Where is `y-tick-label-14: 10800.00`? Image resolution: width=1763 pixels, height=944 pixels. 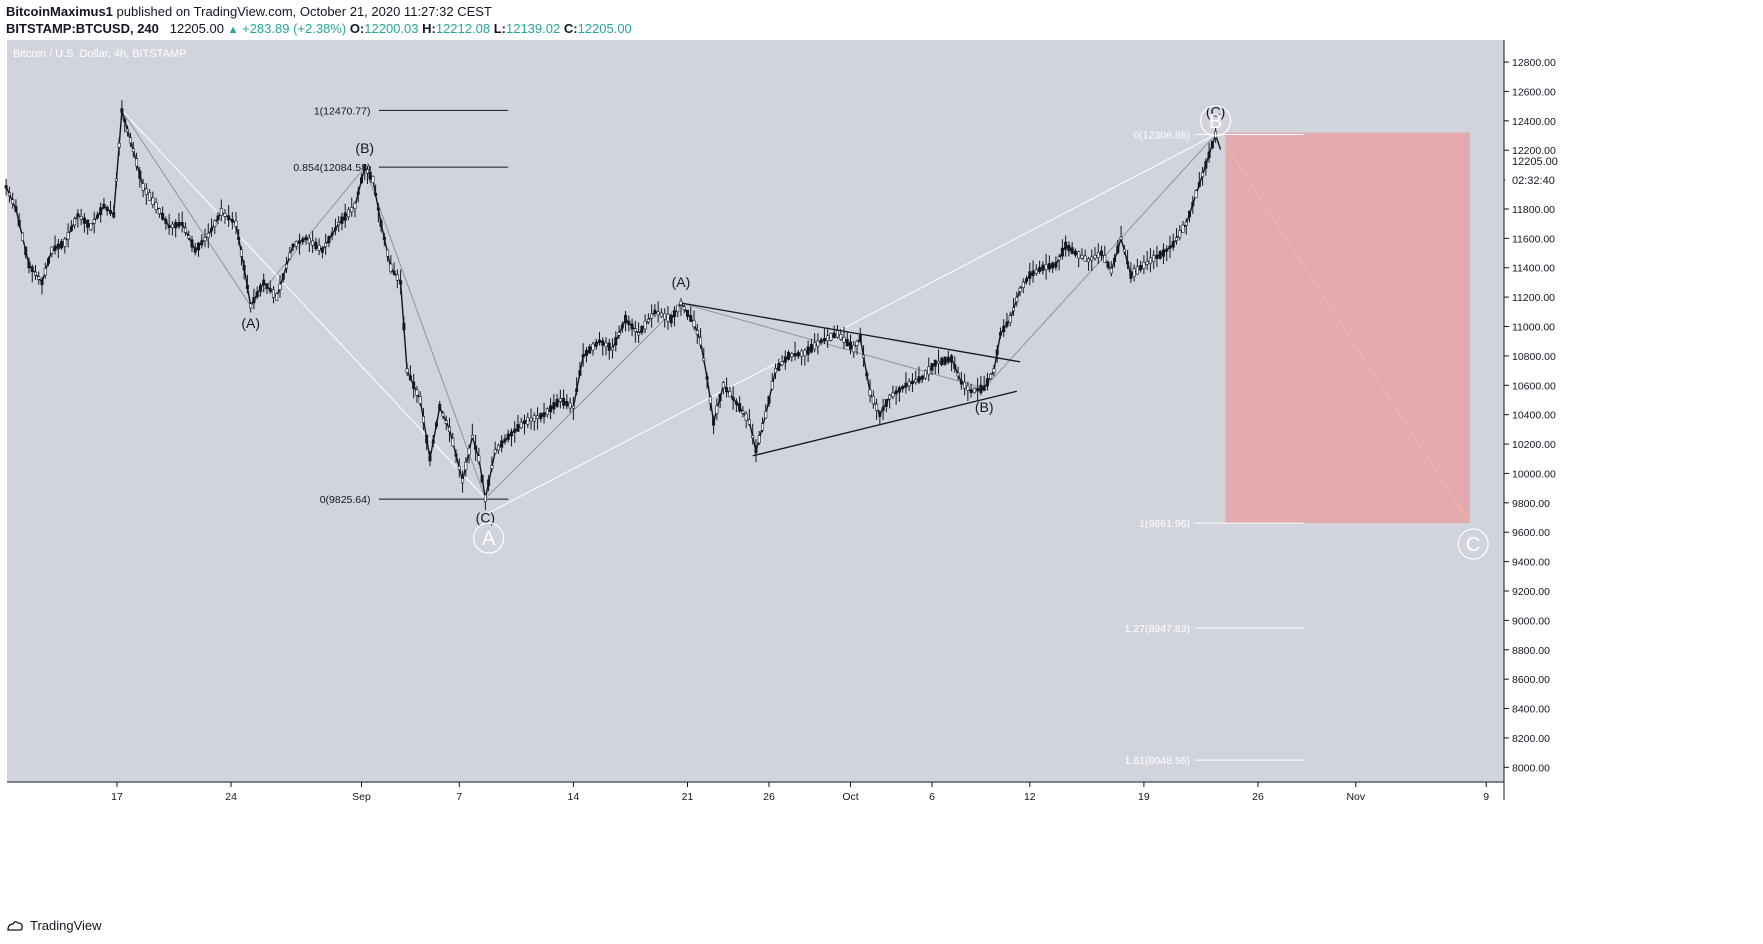 y-tick-label-14: 10800.00 is located at coordinates (1534, 357).